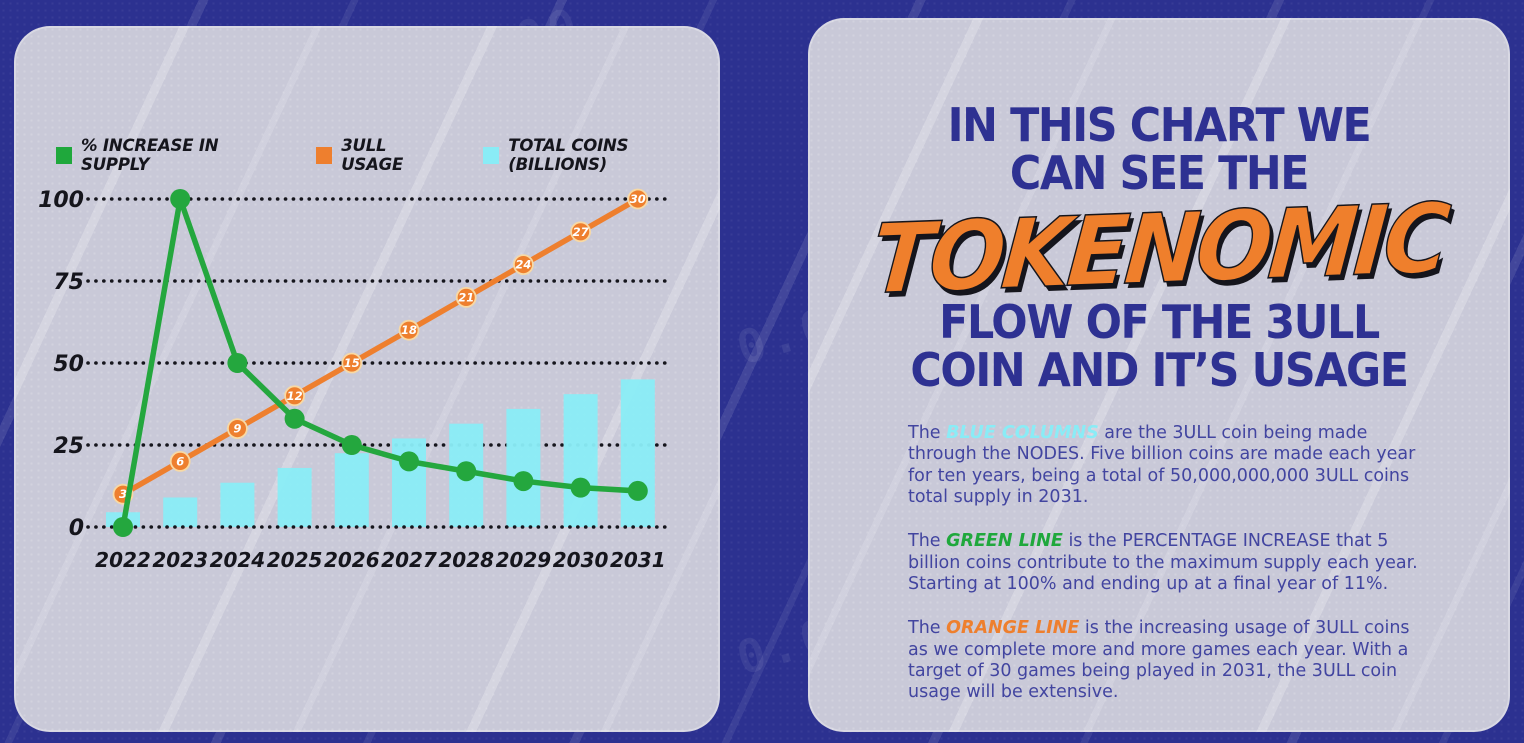 This screenshot has height=743, width=1524. I want to click on highlight-blue-columns: BLUE COLUMNS, so click(1022, 433).